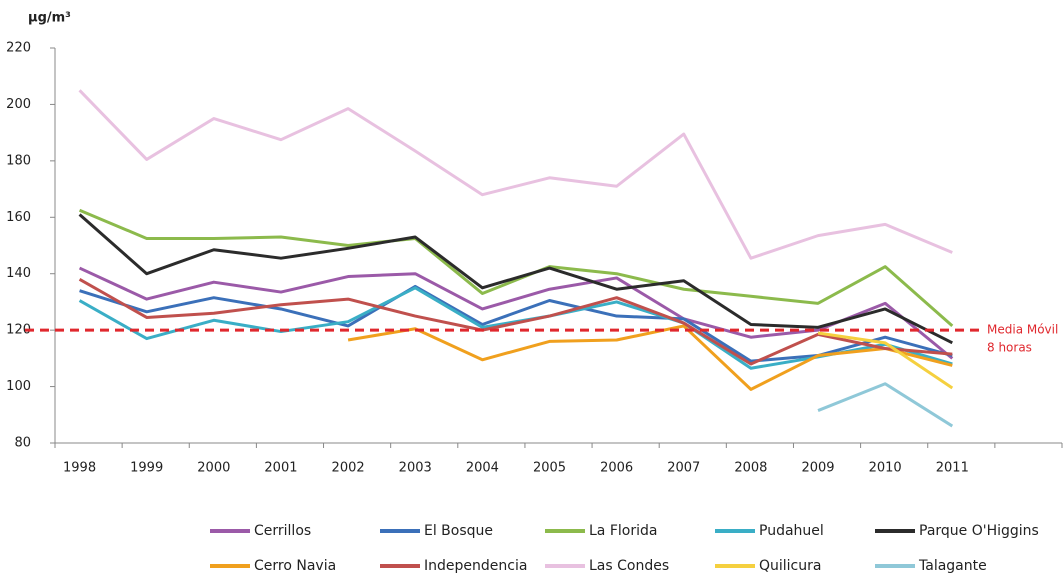 This screenshot has width=1064, height=575. I want to click on legend-label: Quilicura, so click(790, 566).